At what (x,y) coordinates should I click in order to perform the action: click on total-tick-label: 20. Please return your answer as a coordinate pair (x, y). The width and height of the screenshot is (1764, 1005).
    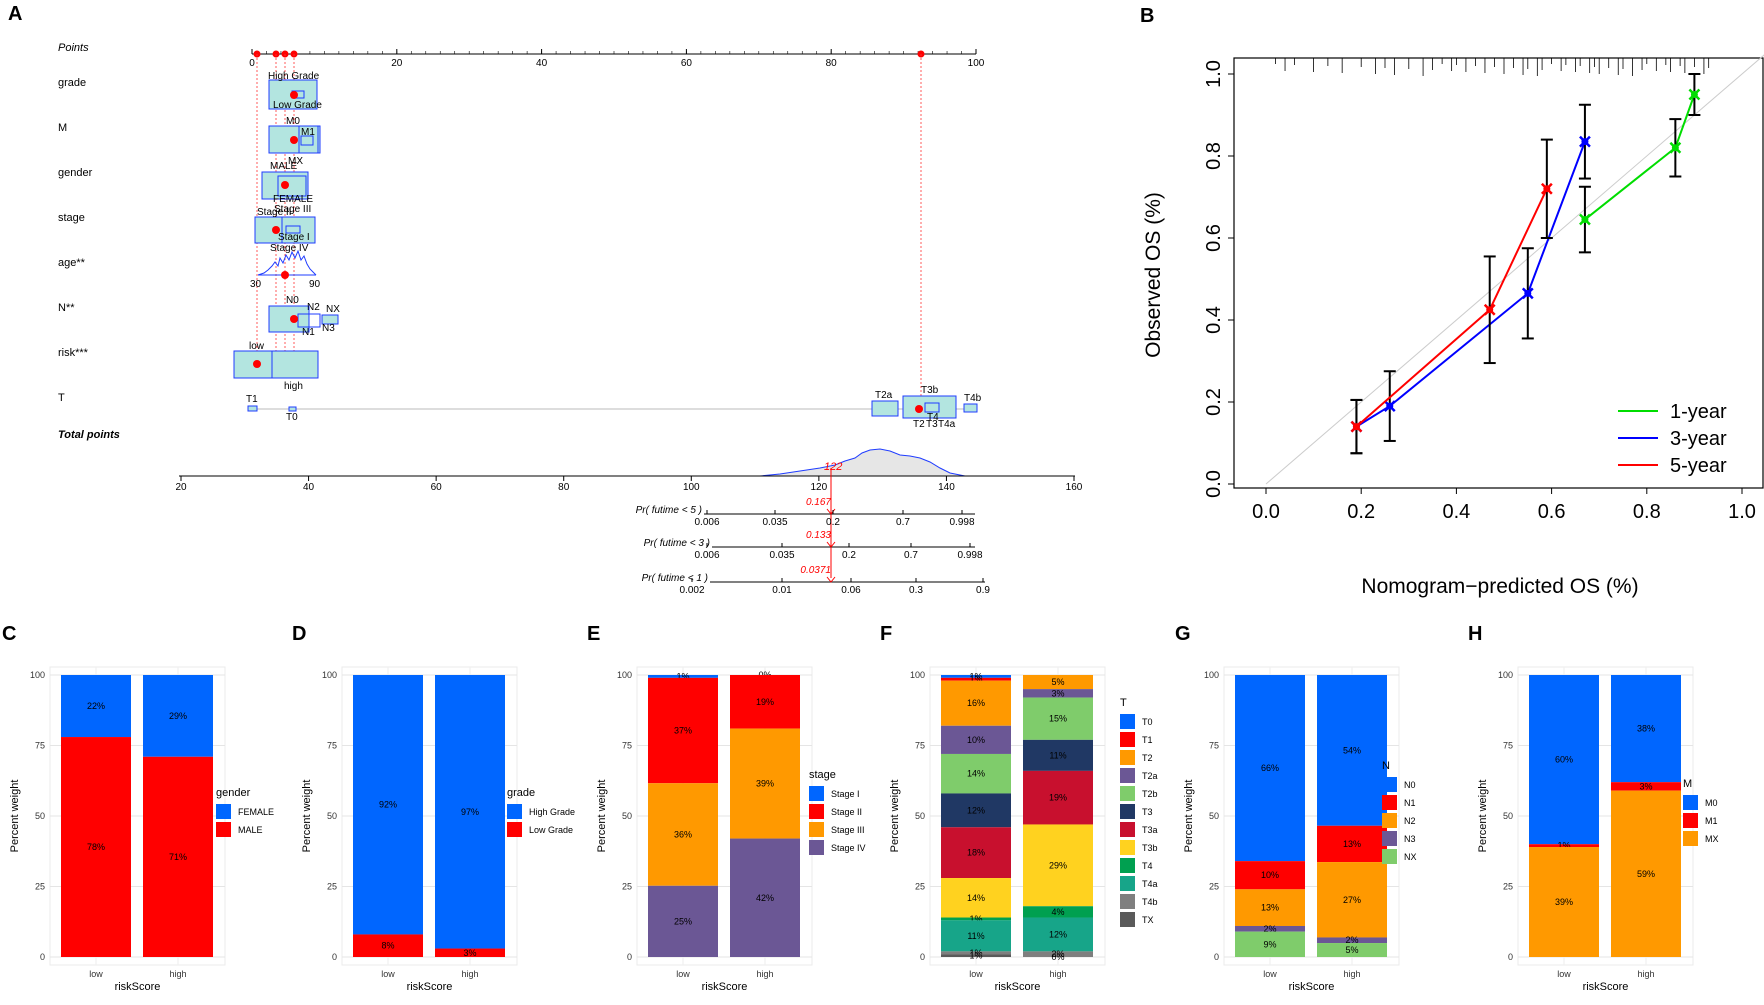
    Looking at the image, I should click on (181, 487).